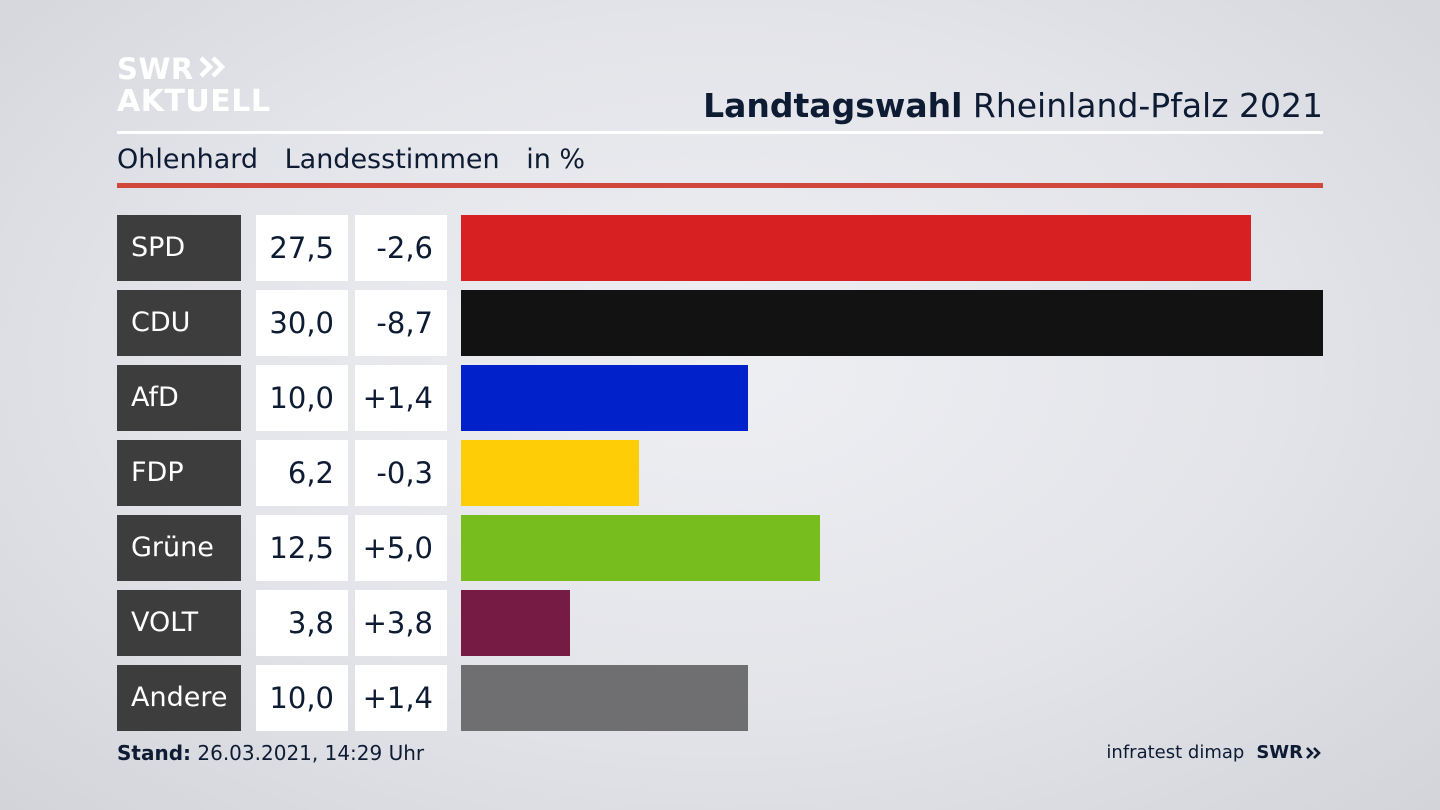 This screenshot has width=1440, height=810. Describe the element at coordinates (401, 248) in the screenshot. I see `vote-change-value: -2,6` at that location.